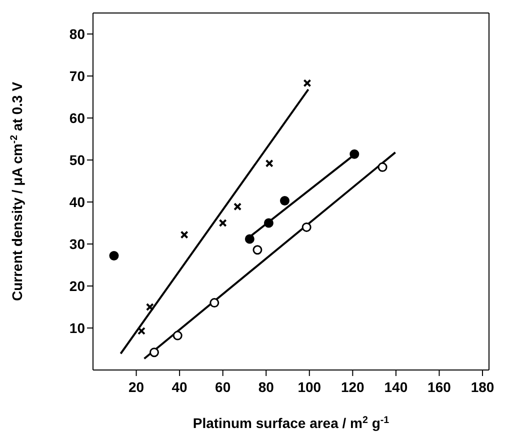 The width and height of the screenshot is (508, 444). What do you see at coordinates (77, 286) in the screenshot?
I see `y-tick-label: 20` at bounding box center [77, 286].